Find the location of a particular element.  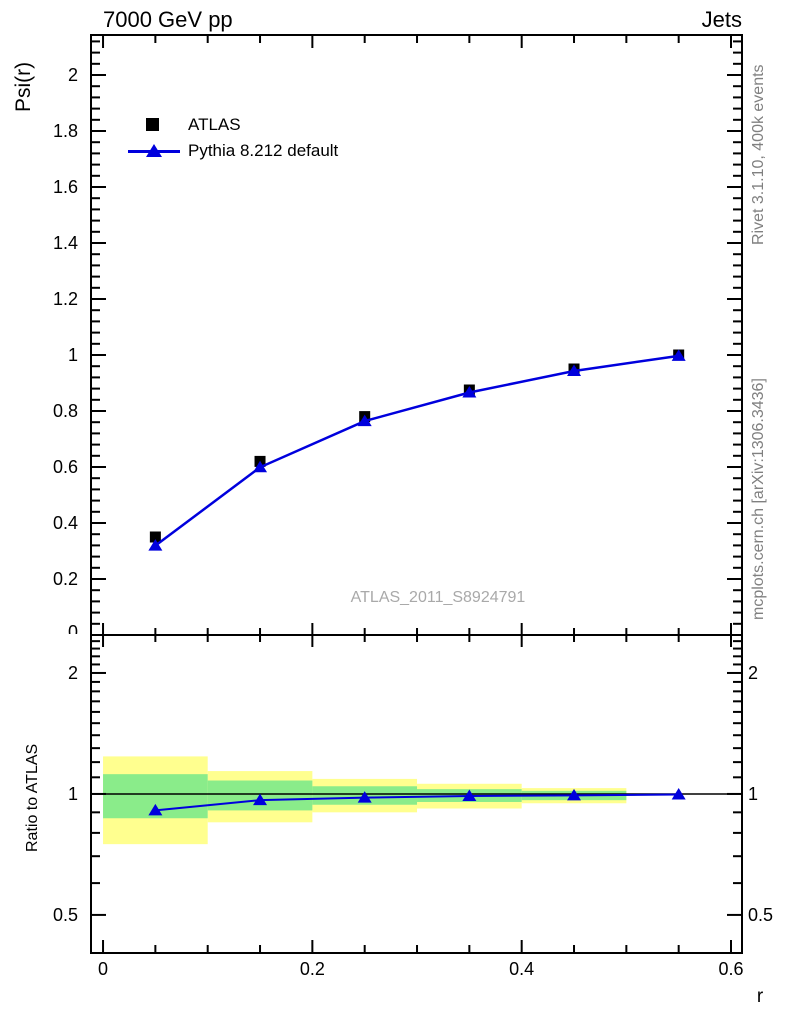

legend-label-mc: Pythia 8.212 default is located at coordinates (263, 150).